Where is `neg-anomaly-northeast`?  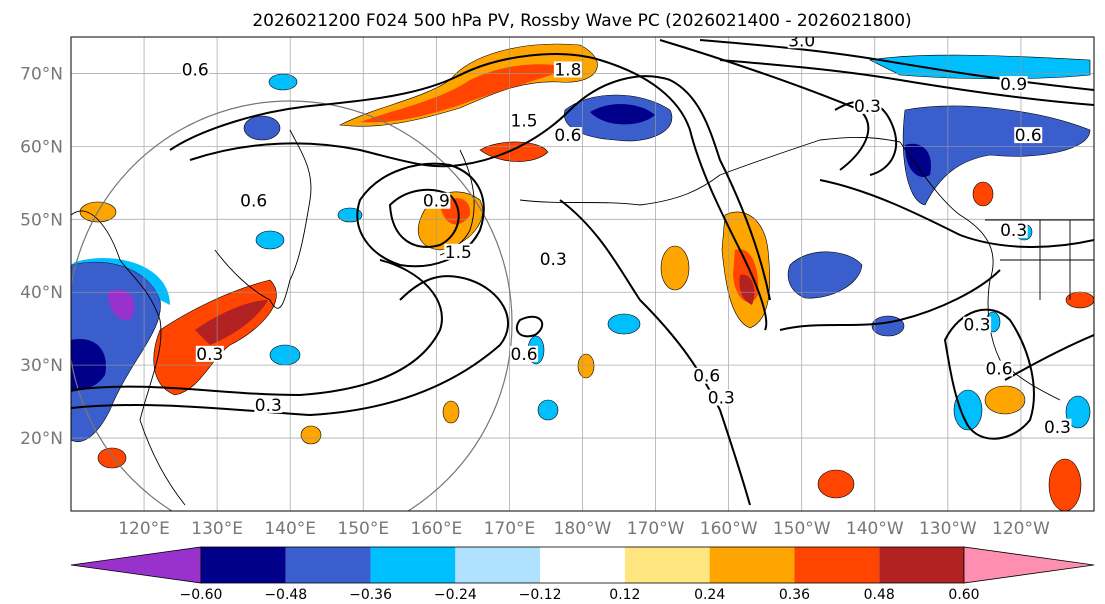 neg-anomaly-northeast is located at coordinates (980, 67).